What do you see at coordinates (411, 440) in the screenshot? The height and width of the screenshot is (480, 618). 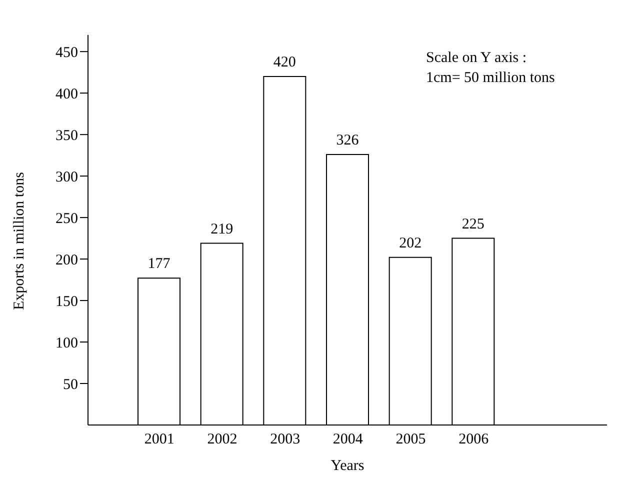 I see `x-tick-label: 2005` at bounding box center [411, 440].